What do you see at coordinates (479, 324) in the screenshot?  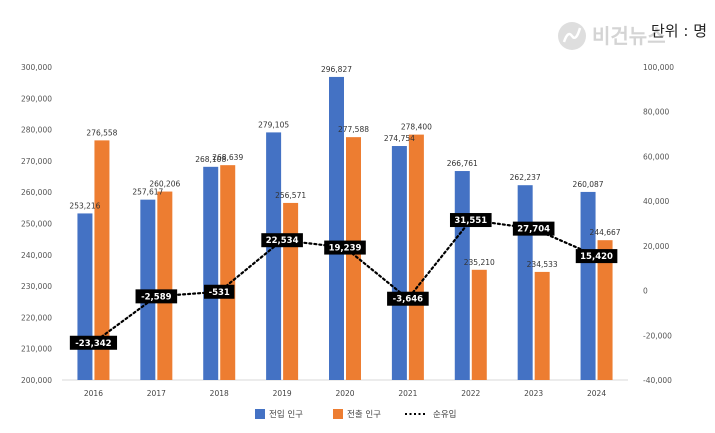 I see `outflow-bar-2022` at bounding box center [479, 324].